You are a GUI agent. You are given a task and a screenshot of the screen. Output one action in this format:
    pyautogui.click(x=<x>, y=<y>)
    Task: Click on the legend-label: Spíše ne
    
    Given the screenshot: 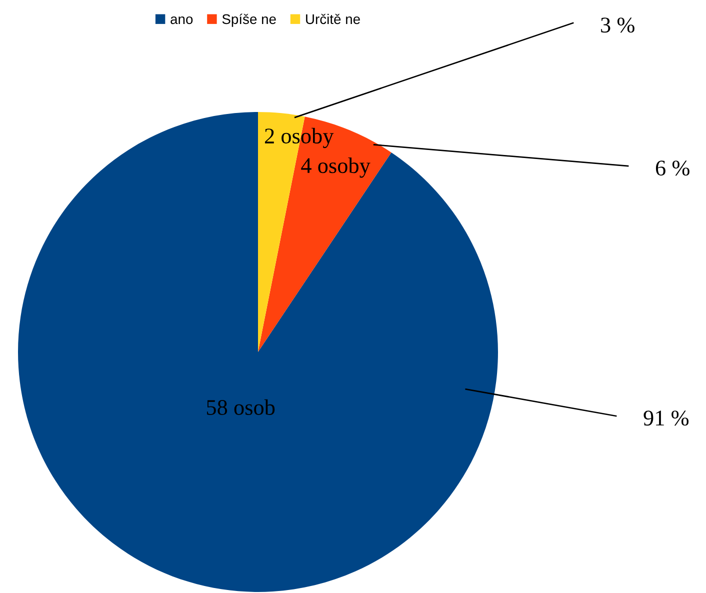 What is the action you would take?
    pyautogui.click(x=249, y=20)
    